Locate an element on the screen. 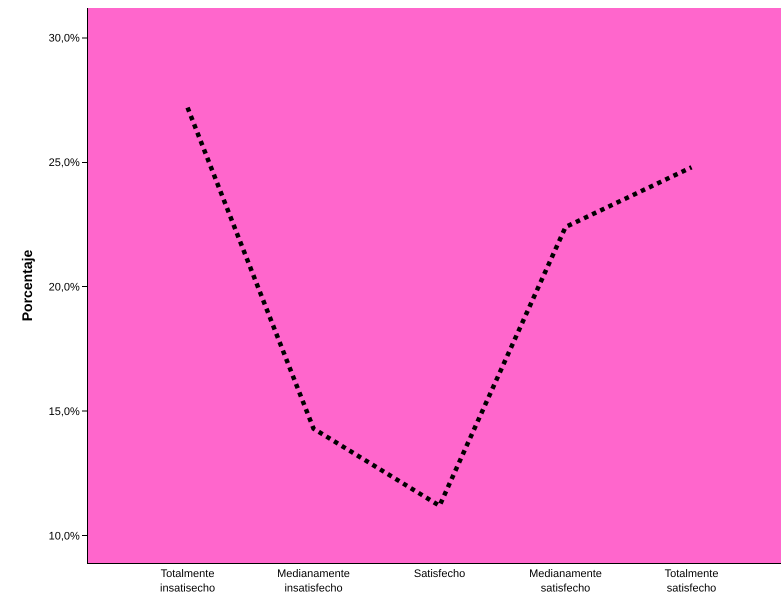  x-tick-label: Medianamente insatisfecho is located at coordinates (313, 581).